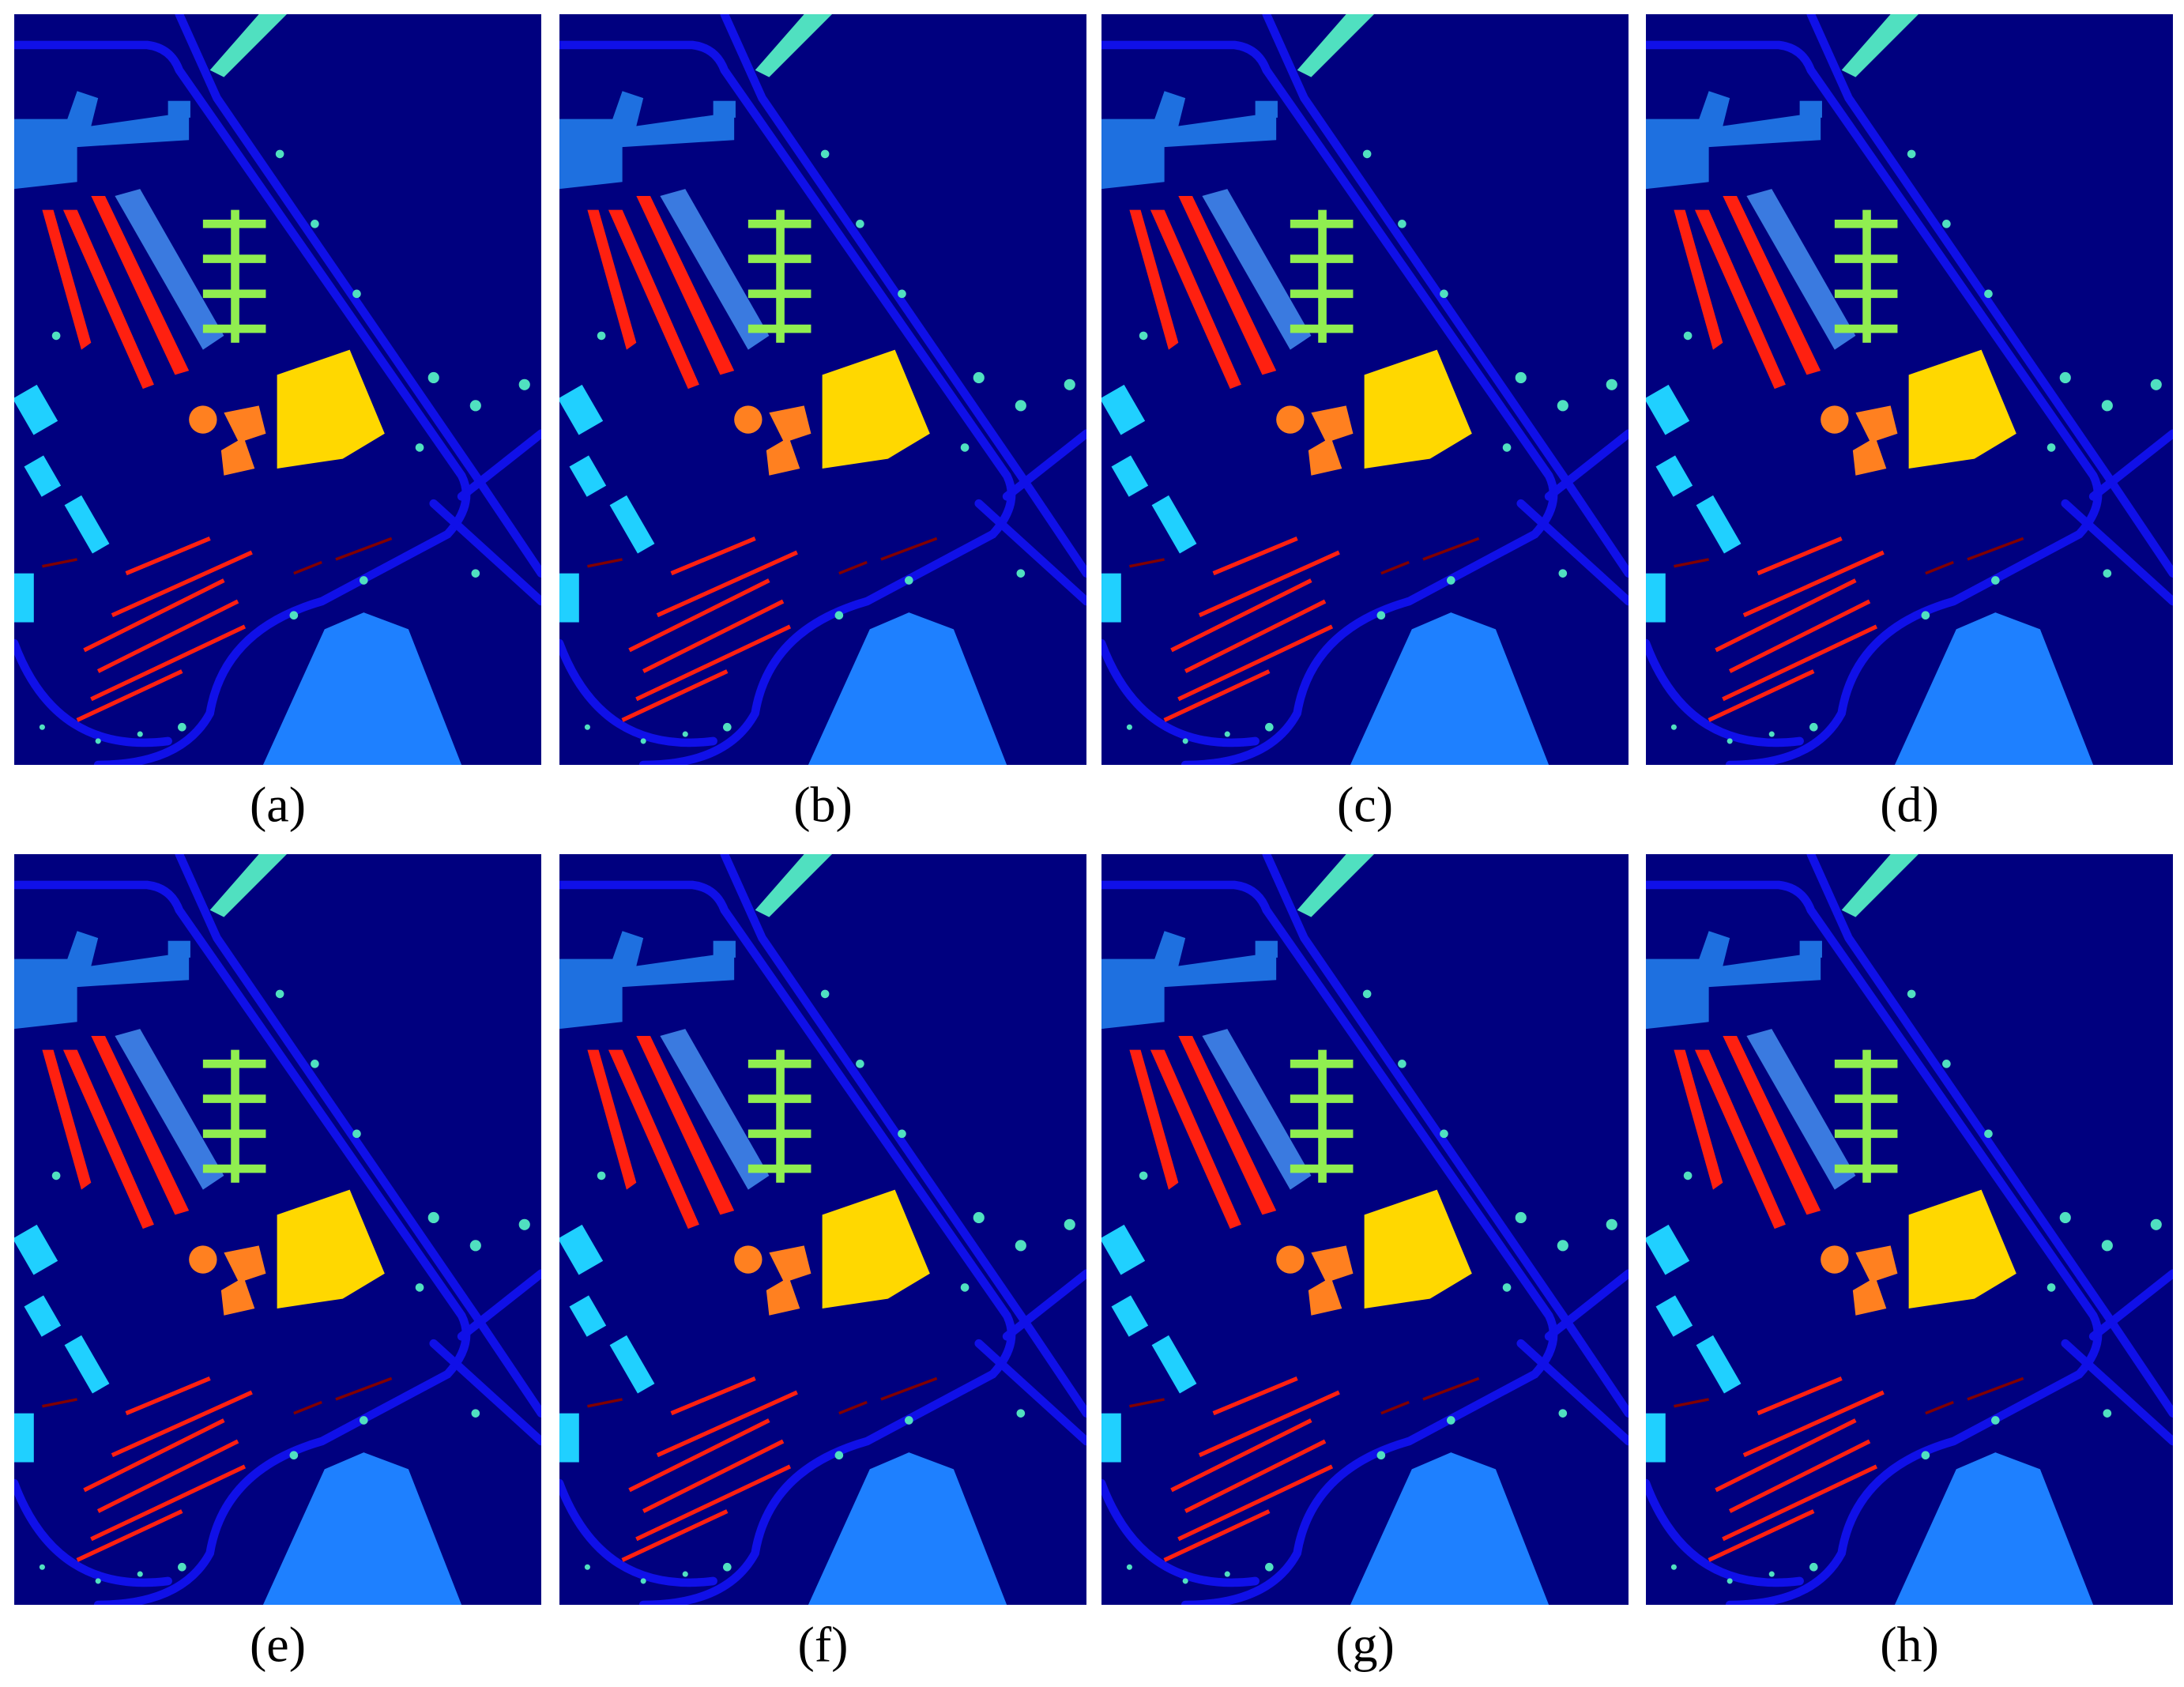 The height and width of the screenshot is (1687, 2184). I want to click on panel-label: (a), so click(278, 805).